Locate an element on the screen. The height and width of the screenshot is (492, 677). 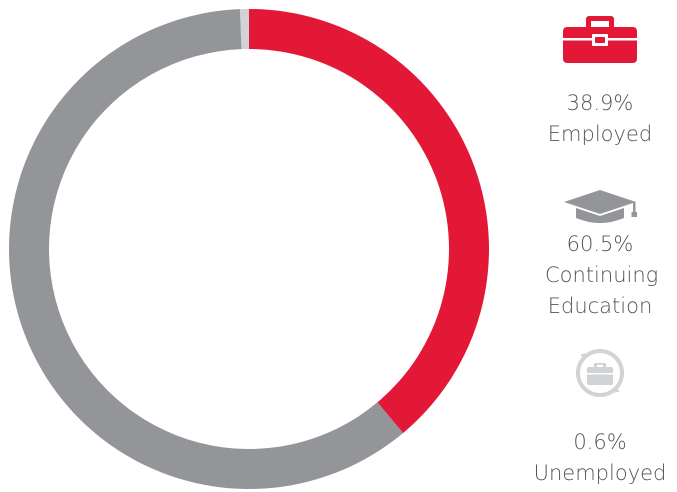
legend-item: 60.5% Continuing Education is located at coordinates (602, 275).